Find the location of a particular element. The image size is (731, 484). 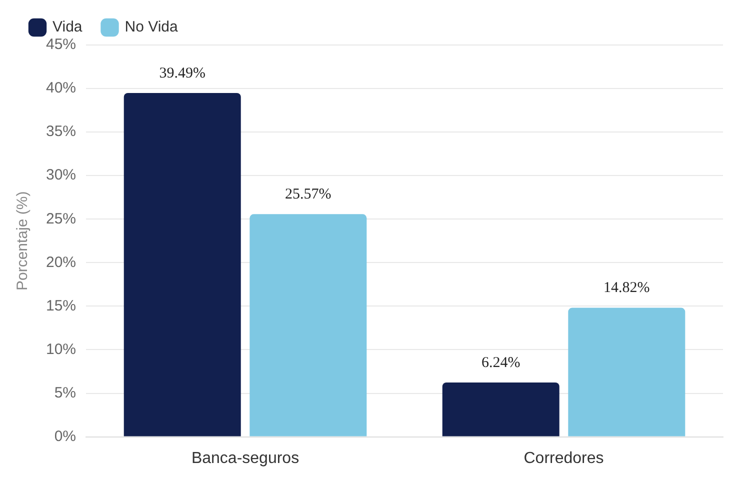

data-label: 14.82% is located at coordinates (627, 288).